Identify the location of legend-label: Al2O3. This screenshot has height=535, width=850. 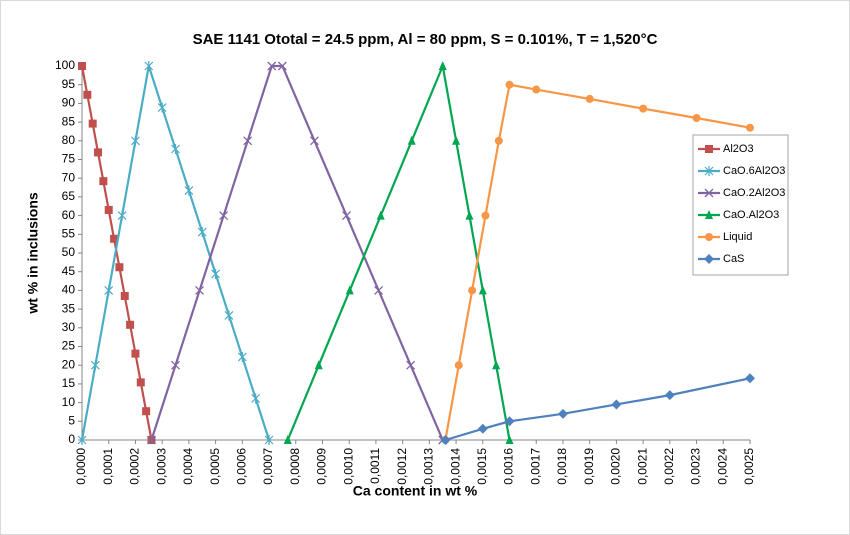
(738, 149).